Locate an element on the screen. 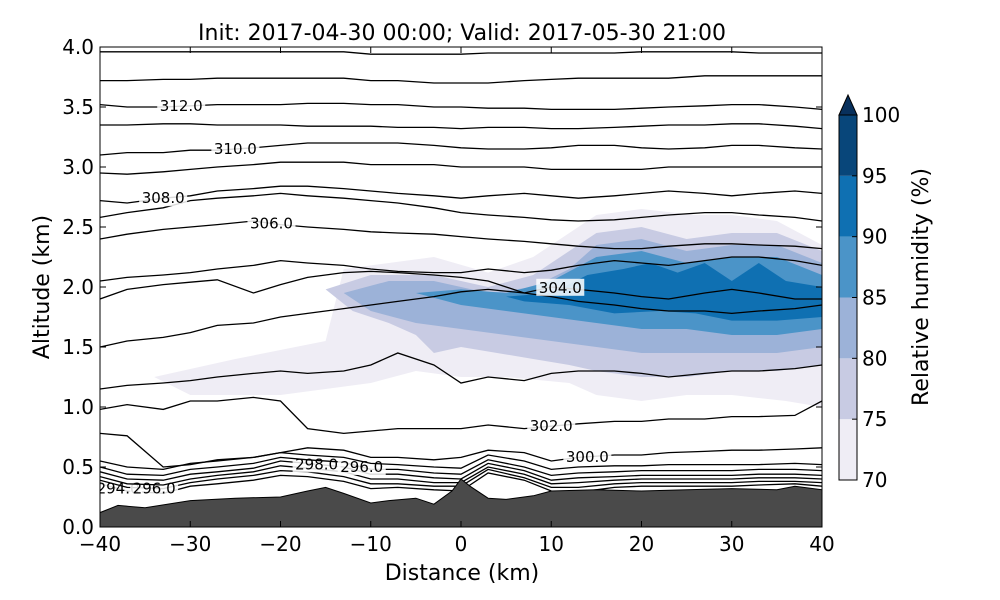  x-tick-label: −30 is located at coordinates (190, 544).